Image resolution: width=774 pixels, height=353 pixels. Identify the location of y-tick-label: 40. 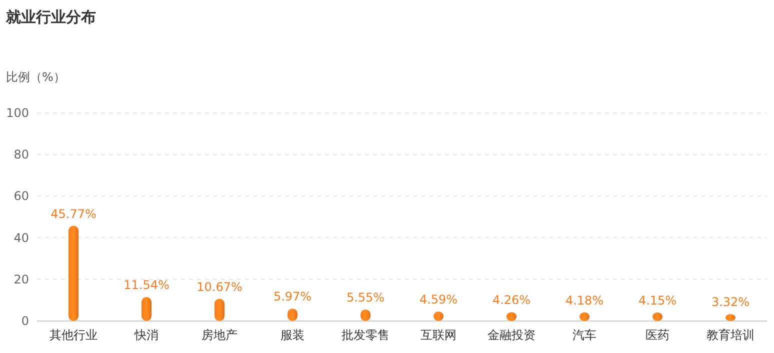
(21, 237).